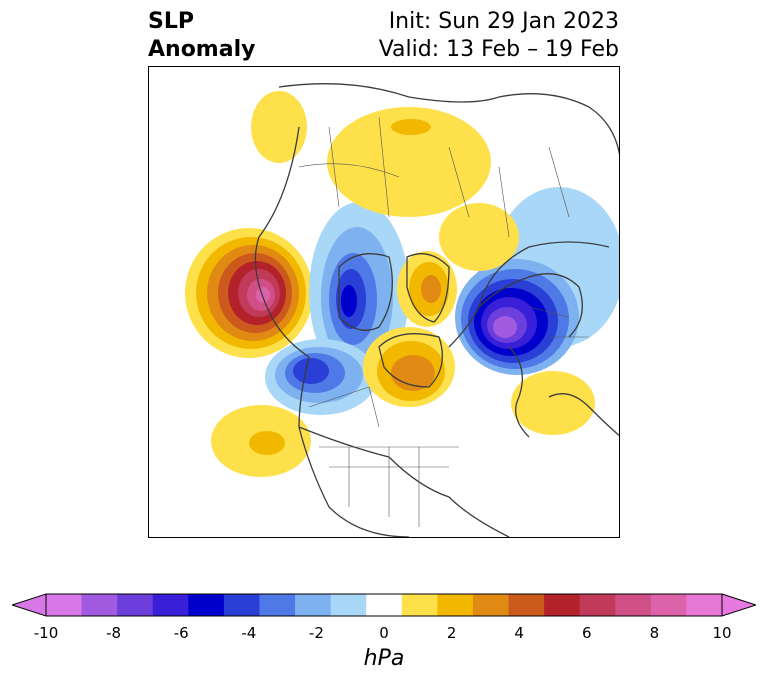 This screenshot has width=768, height=684. What do you see at coordinates (587, 633) in the screenshot?
I see `colorbar-tick-label: 6` at bounding box center [587, 633].